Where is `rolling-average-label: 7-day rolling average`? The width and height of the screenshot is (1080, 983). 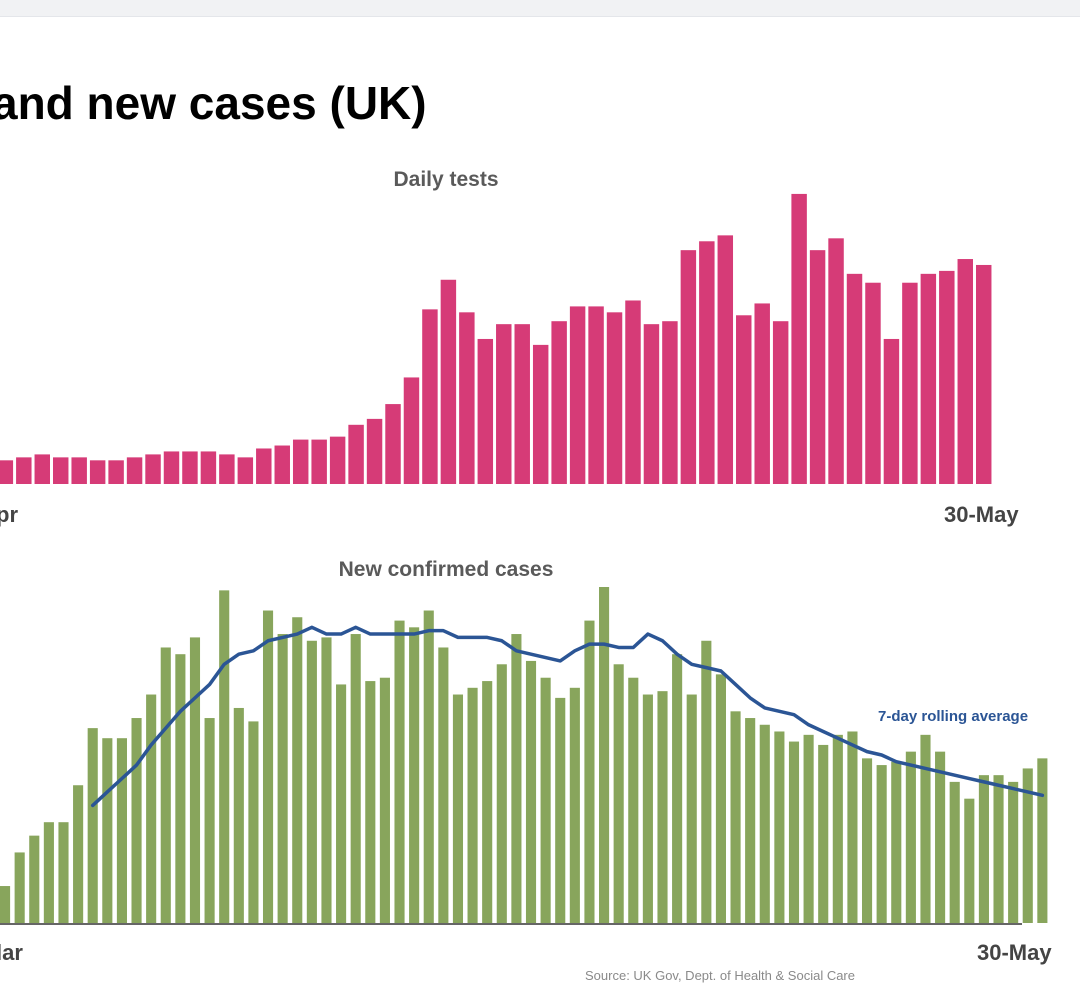
rolling-average-label: 7-day rolling average is located at coordinates (953, 716).